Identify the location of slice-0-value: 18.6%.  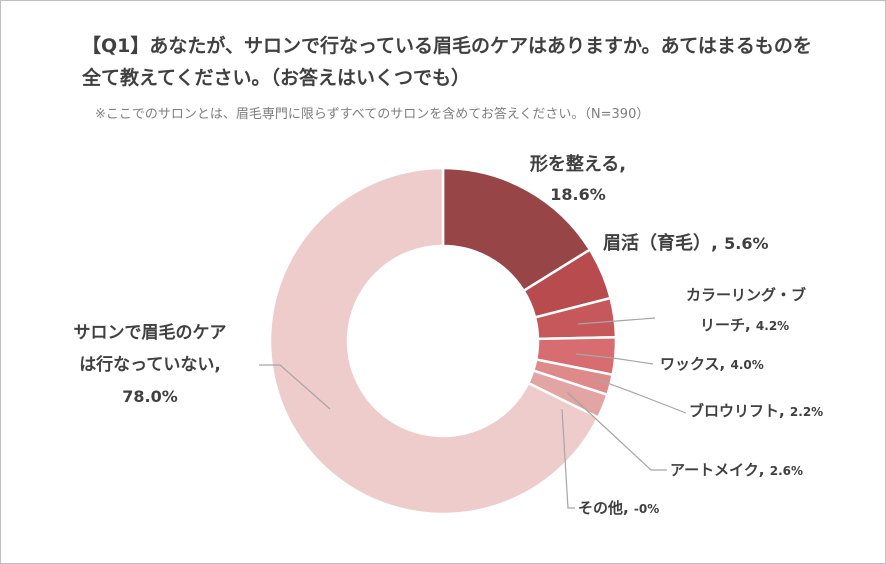
(578, 194).